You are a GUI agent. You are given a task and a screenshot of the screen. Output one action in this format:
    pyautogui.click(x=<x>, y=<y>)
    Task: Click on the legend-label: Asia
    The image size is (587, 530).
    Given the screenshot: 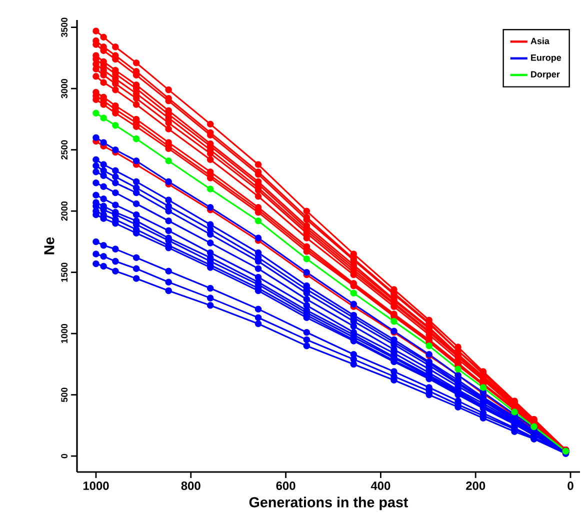 What is the action you would take?
    pyautogui.click(x=540, y=41)
    